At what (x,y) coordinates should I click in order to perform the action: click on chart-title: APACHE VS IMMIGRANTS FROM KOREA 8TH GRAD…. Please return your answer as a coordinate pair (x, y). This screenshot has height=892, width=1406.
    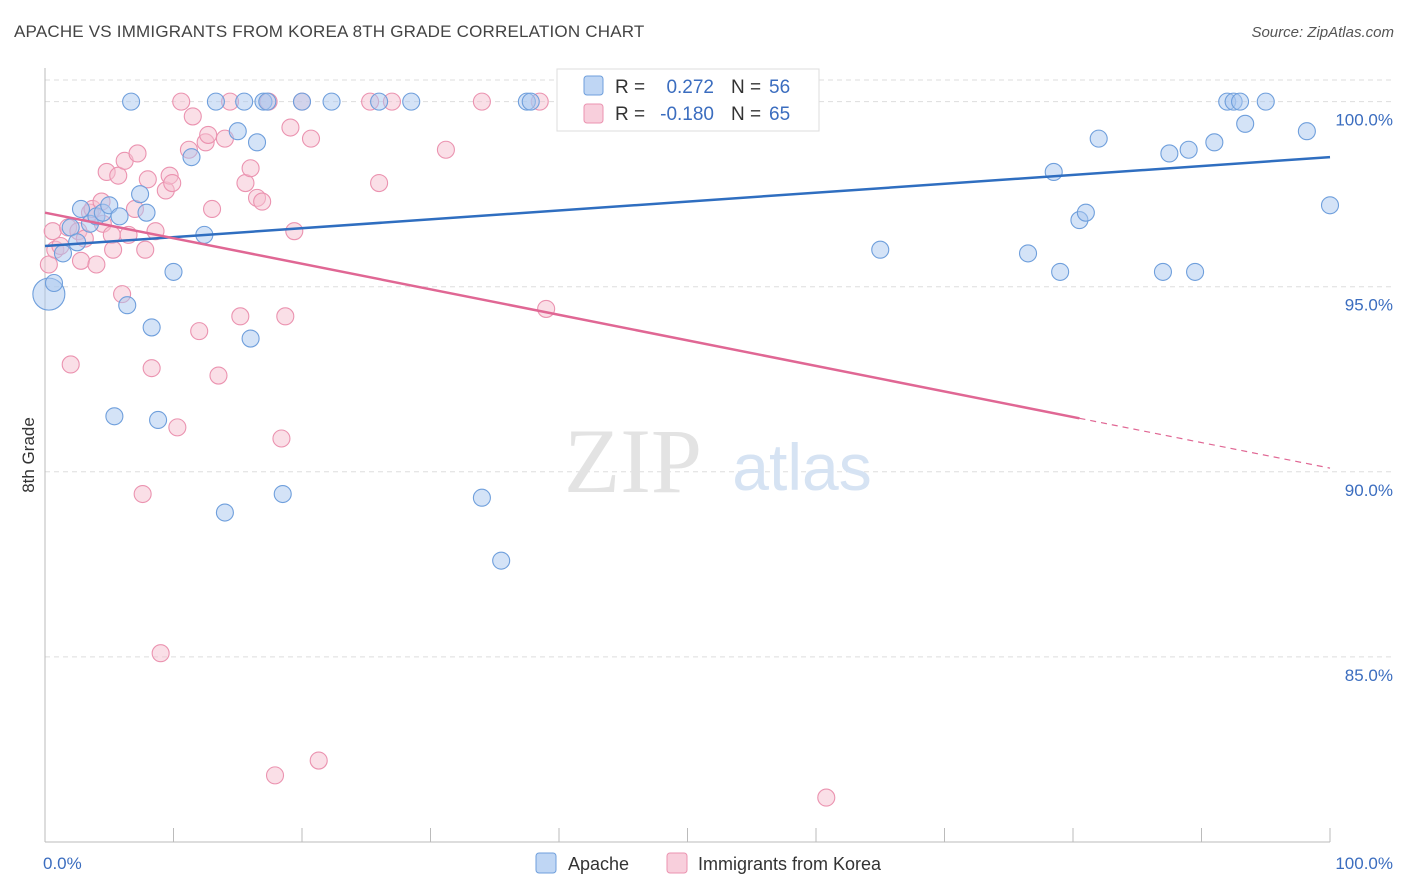
    Looking at the image, I should click on (329, 31).